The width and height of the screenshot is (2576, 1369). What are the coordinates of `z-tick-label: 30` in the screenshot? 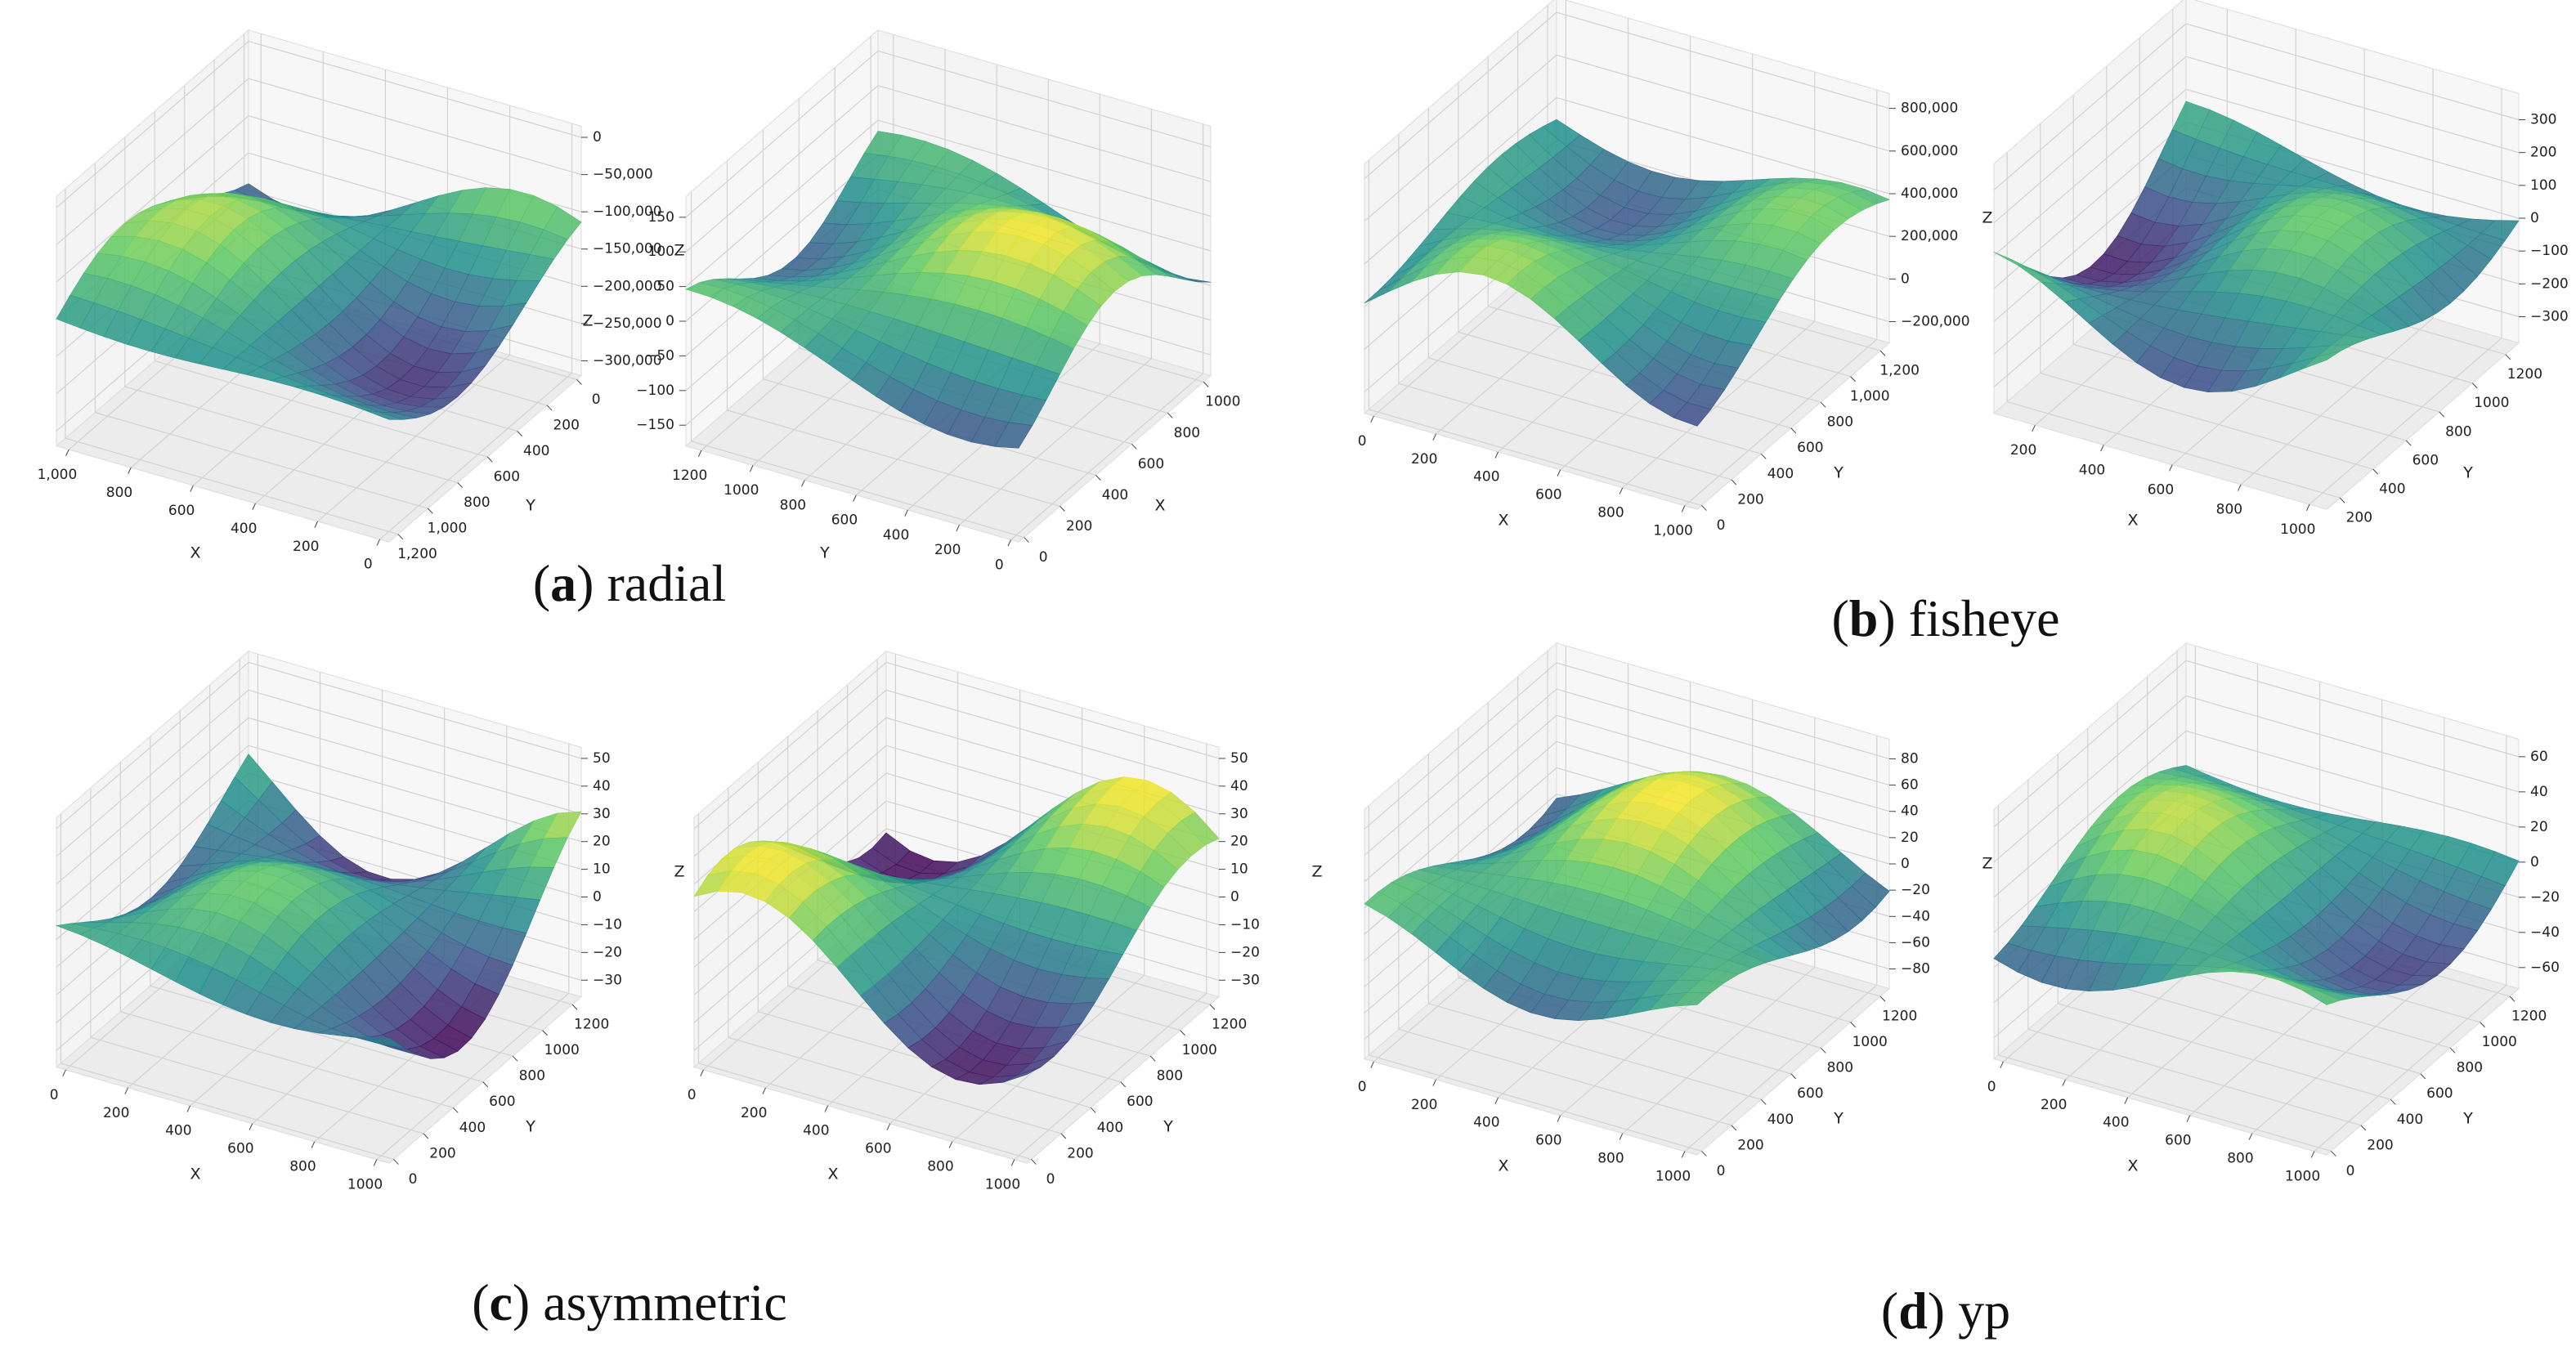 It's located at (602, 814).